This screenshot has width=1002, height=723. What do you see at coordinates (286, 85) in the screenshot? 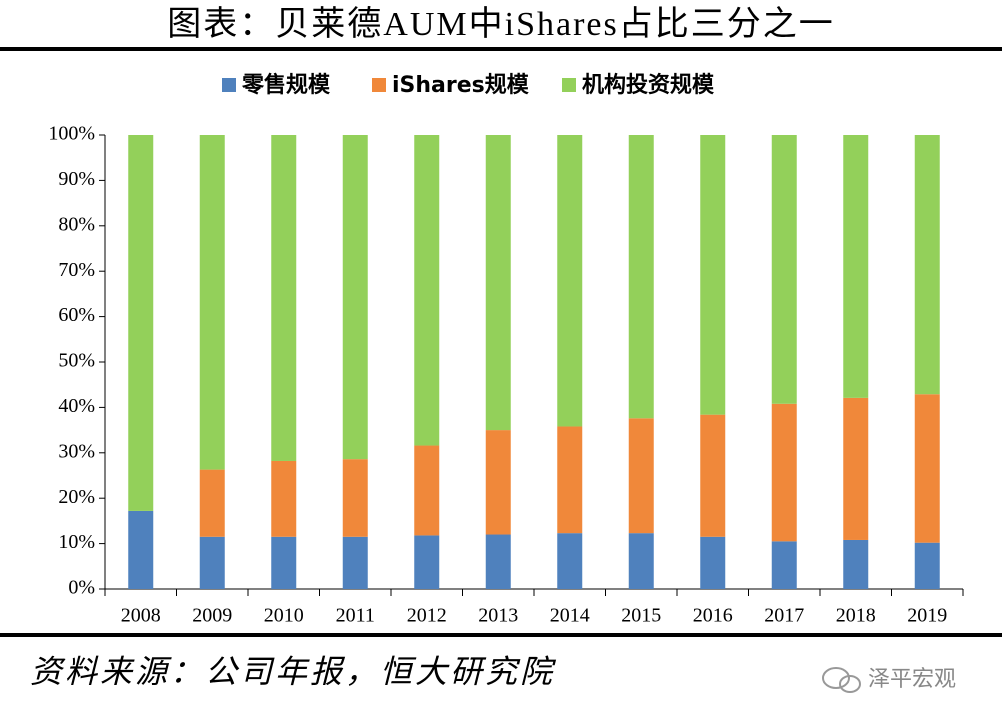
I see `legend-label: 零售规模` at bounding box center [286, 85].